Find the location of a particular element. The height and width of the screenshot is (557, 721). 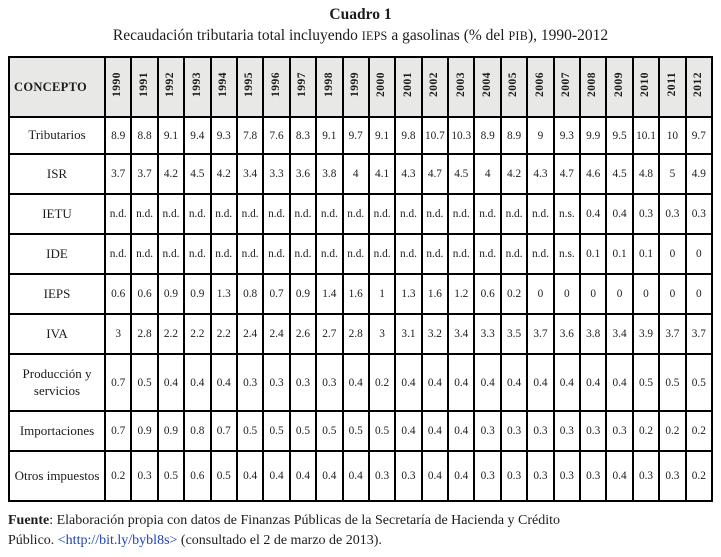

value-cell: 4.6 is located at coordinates (593, 174).